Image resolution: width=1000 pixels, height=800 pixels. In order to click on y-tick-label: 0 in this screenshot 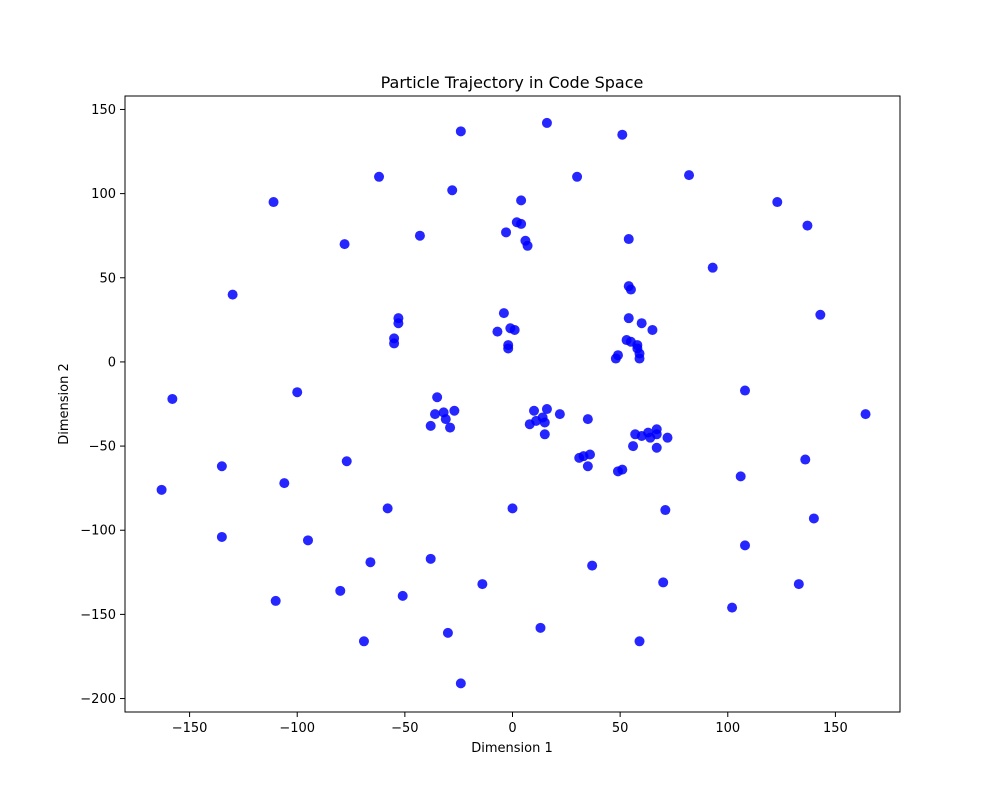, I will do `click(112, 362)`.